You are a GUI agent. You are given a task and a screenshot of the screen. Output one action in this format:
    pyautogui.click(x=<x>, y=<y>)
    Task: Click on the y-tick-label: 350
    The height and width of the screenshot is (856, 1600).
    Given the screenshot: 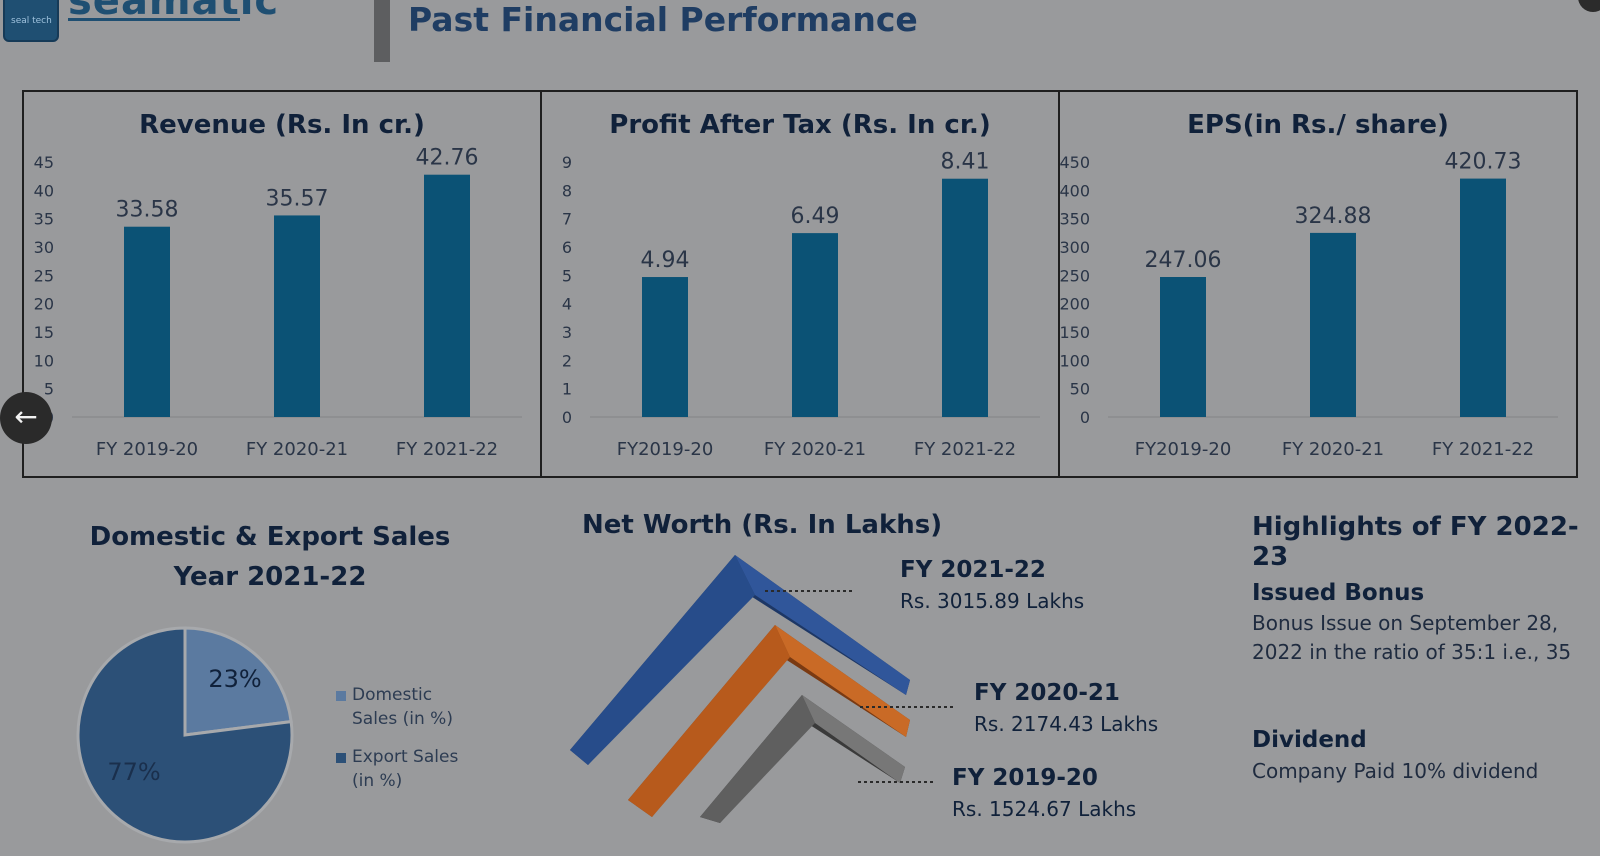 What is the action you would take?
    pyautogui.click(x=1075, y=219)
    